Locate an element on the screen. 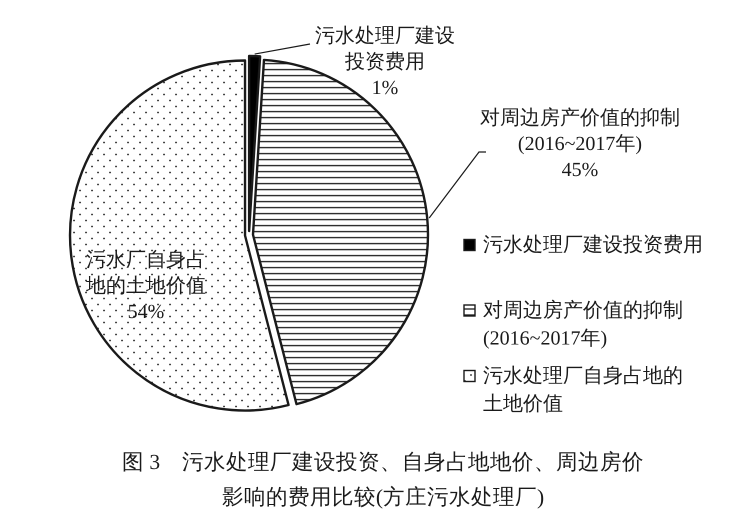 The height and width of the screenshot is (526, 742). legend-label: 对周边房产价值的抑制(2016~2017年) is located at coordinates (583, 325).